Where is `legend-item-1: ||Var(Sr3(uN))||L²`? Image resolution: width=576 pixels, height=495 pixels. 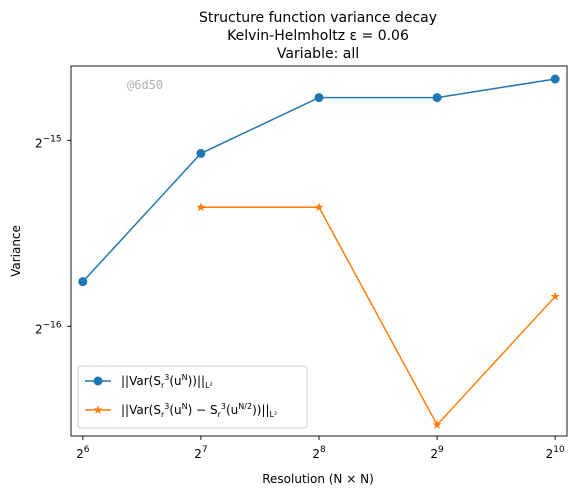
legend-item-1: ||Var(Sr3(uN))||L² is located at coordinates (149, 381).